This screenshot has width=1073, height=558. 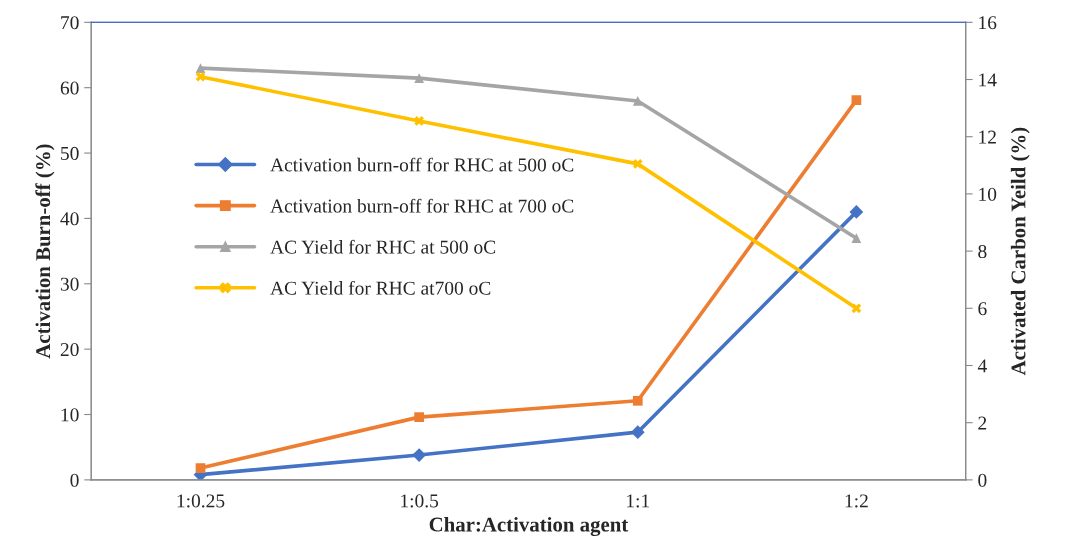 What do you see at coordinates (74, 480) in the screenshot?
I see `y-tick-label: 0` at bounding box center [74, 480].